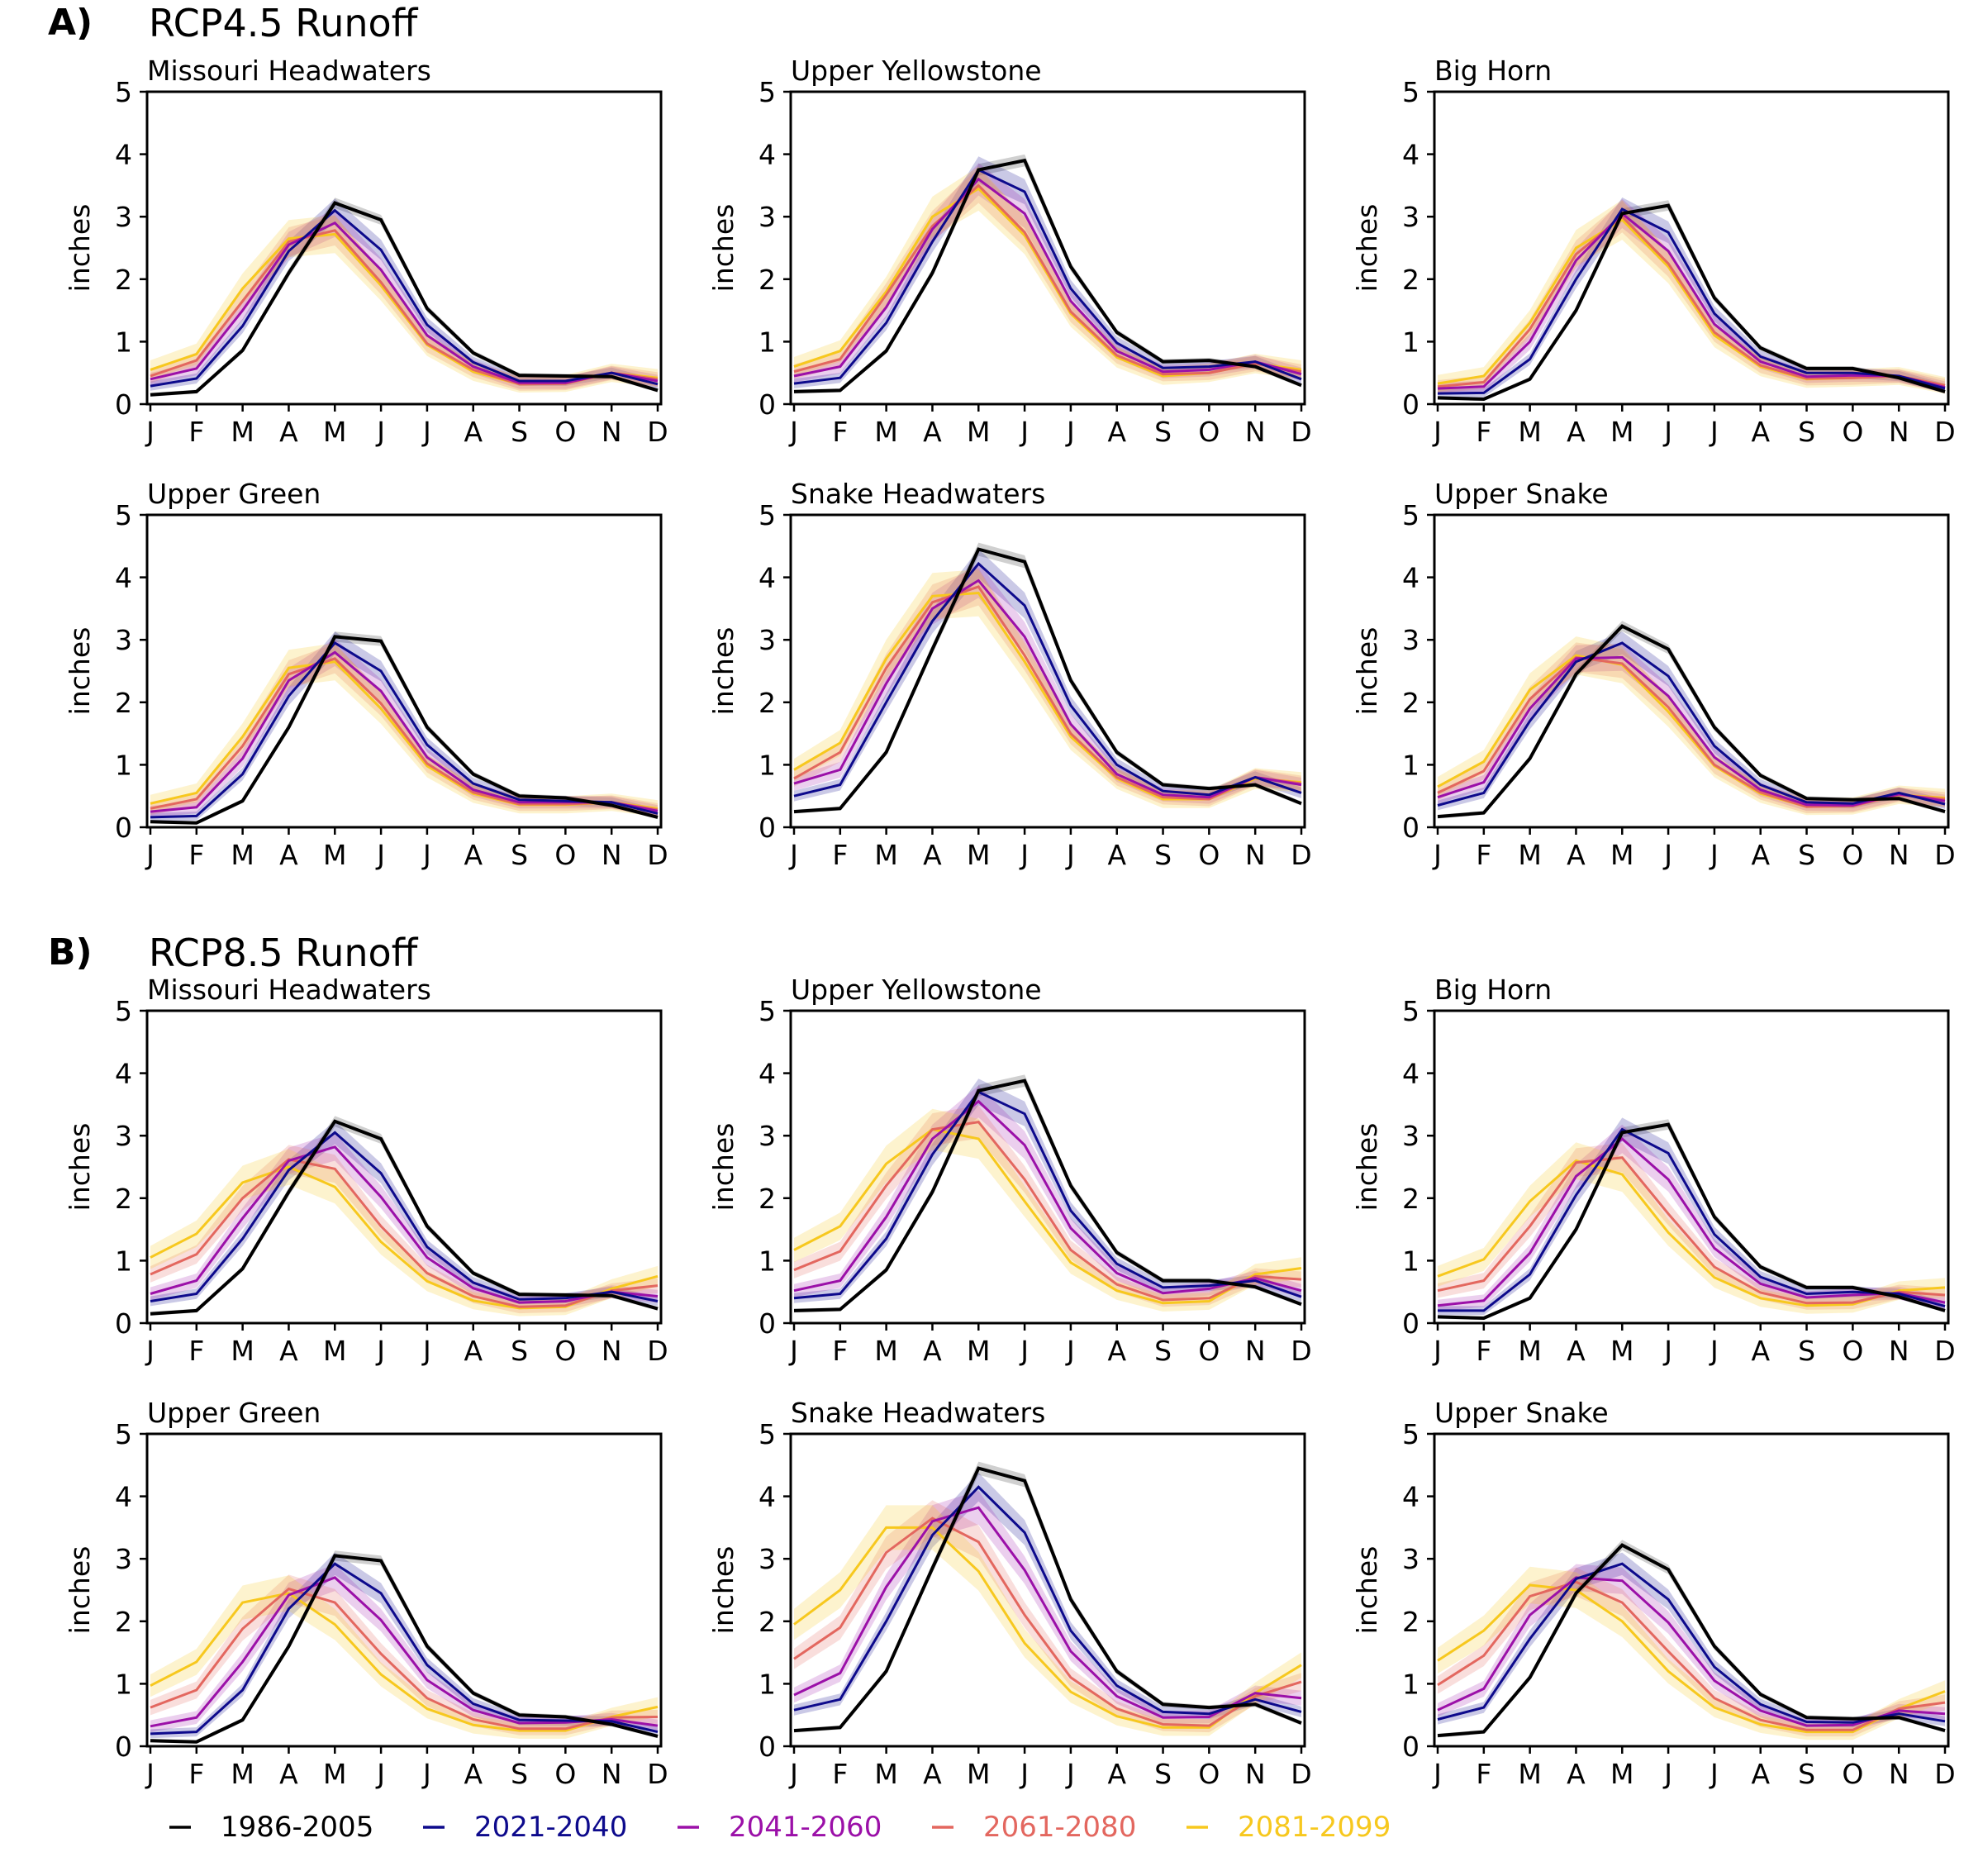 The height and width of the screenshot is (1876, 1983). I want to click on panel-title: Upper Yellowstone, so click(917, 71).